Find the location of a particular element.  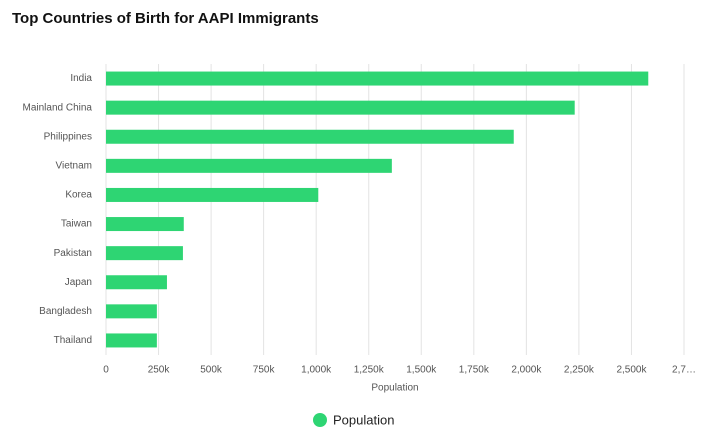

y-tick-label: Thailand is located at coordinates (73, 340).